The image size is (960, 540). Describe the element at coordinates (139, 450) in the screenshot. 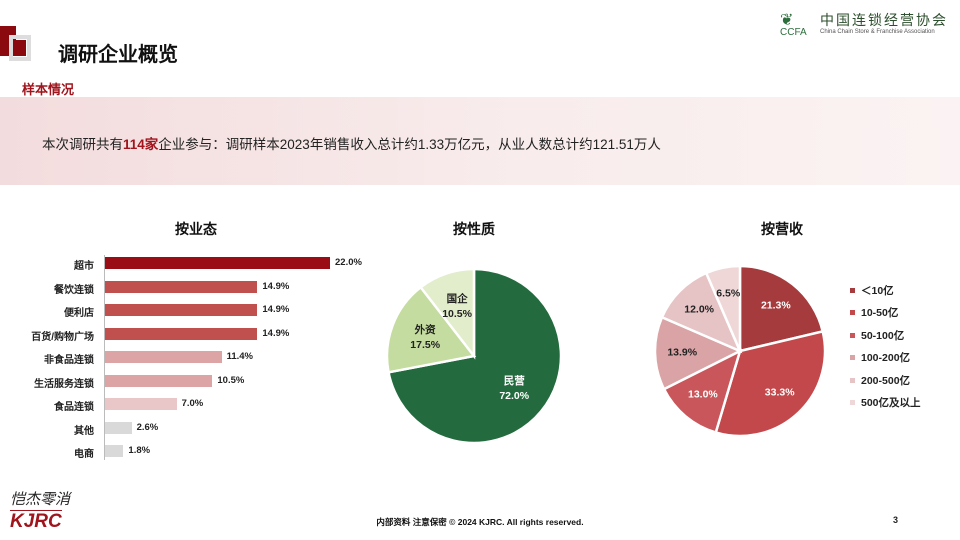

I see `bar-value-label: 1.8%` at that location.